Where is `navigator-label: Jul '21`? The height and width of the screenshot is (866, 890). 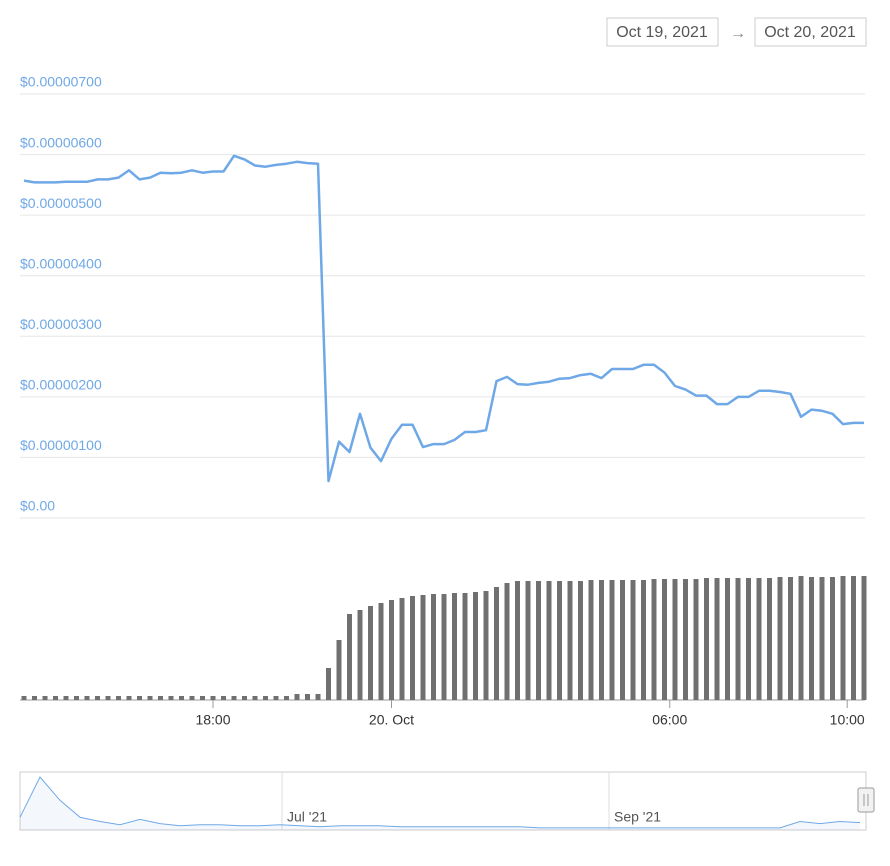 navigator-label: Jul '21 is located at coordinates (307, 817).